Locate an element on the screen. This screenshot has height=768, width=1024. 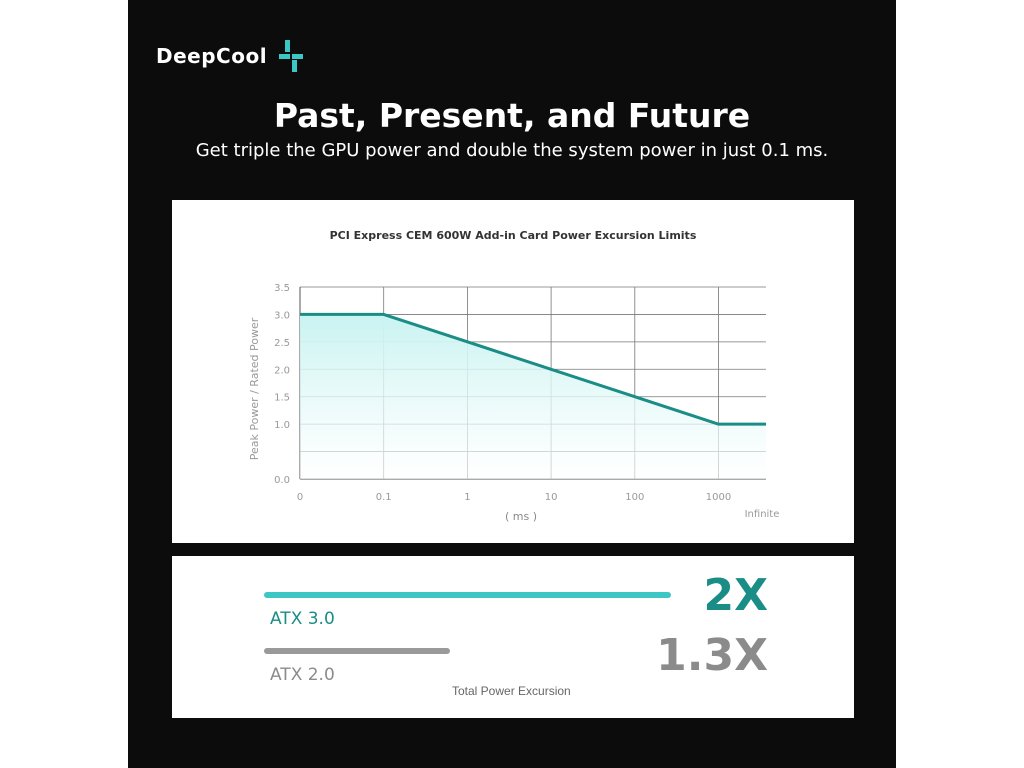
atx3-label: ATX 3.0 is located at coordinates (302, 619).